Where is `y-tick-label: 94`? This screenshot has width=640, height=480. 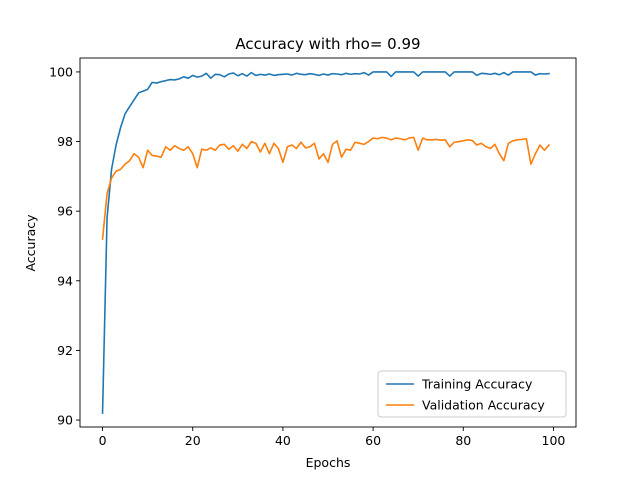
y-tick-label: 94 is located at coordinates (65, 280).